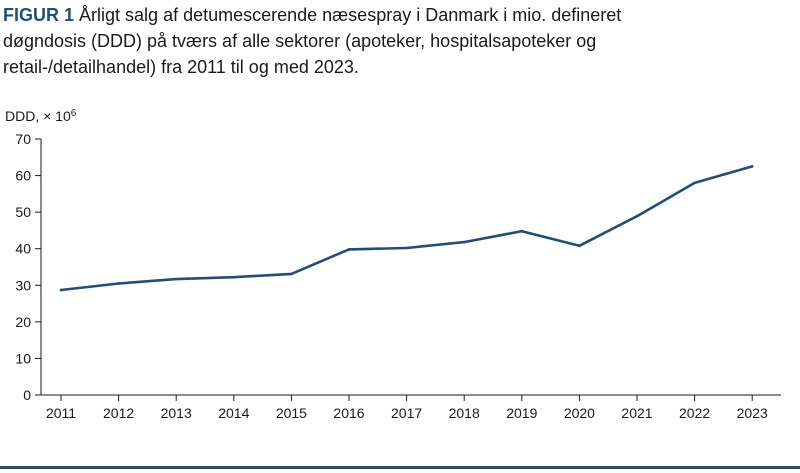  What do you see at coordinates (23, 358) in the screenshot?
I see `y-tick-label: 10` at bounding box center [23, 358].